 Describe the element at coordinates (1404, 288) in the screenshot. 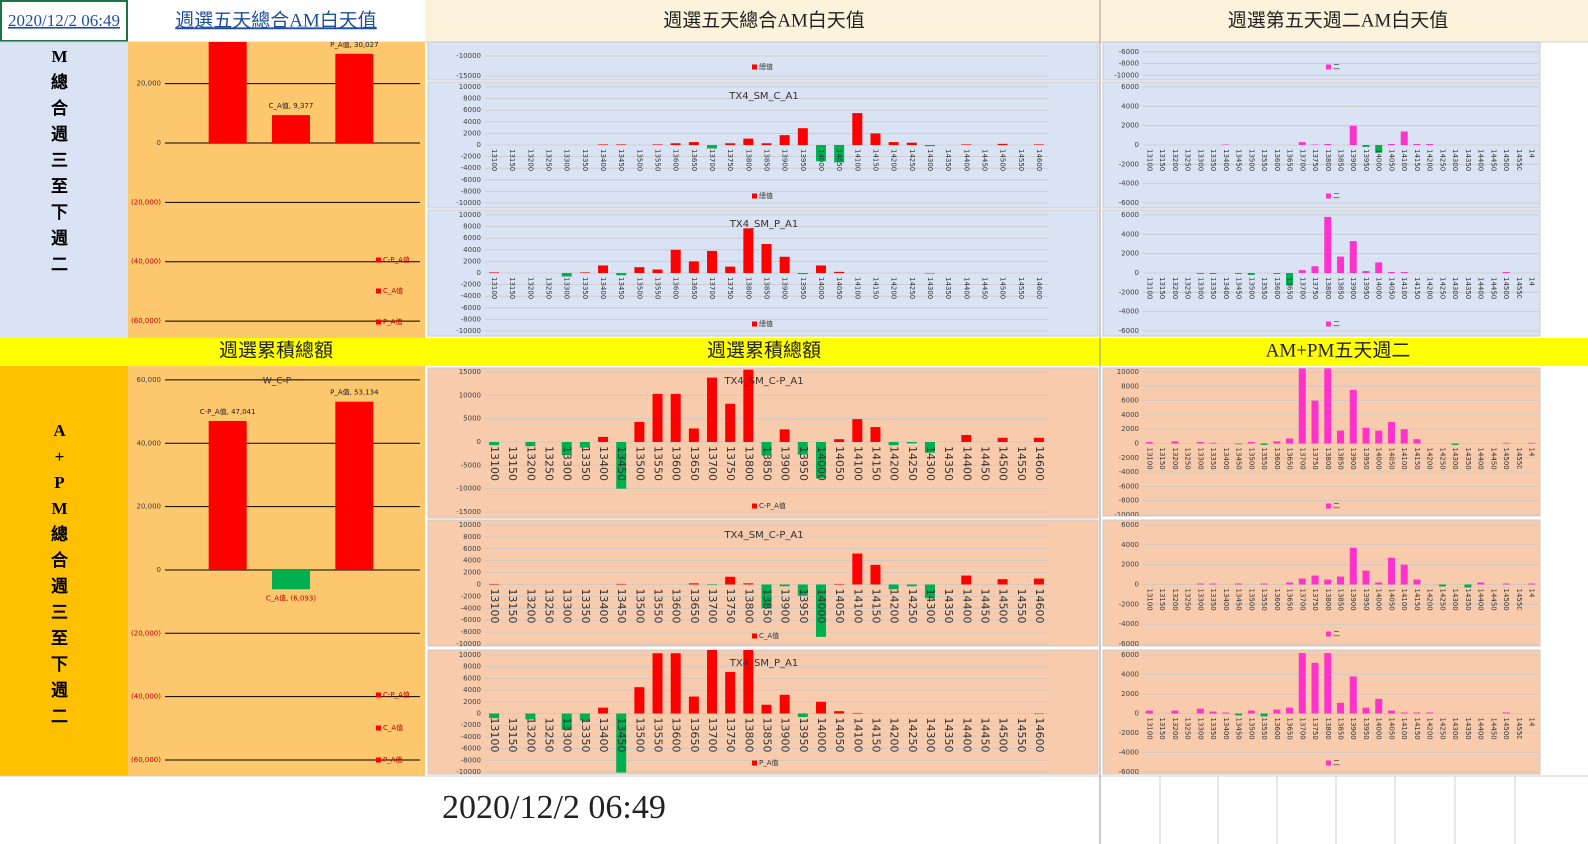

I see `x-tick-label: 14100` at that location.